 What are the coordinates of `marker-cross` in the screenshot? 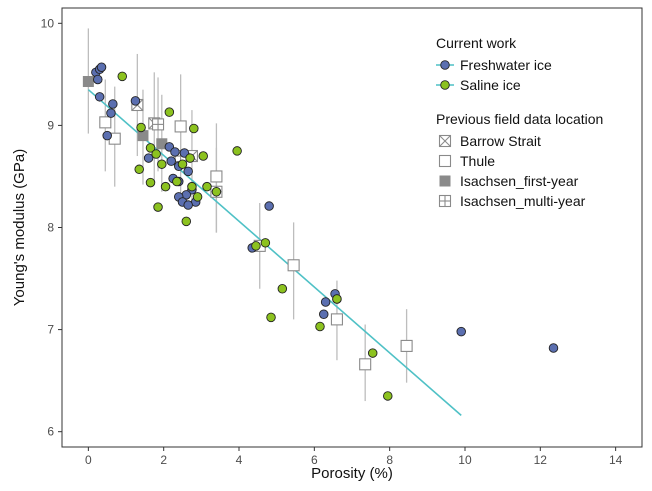 It's located at (445, 141).